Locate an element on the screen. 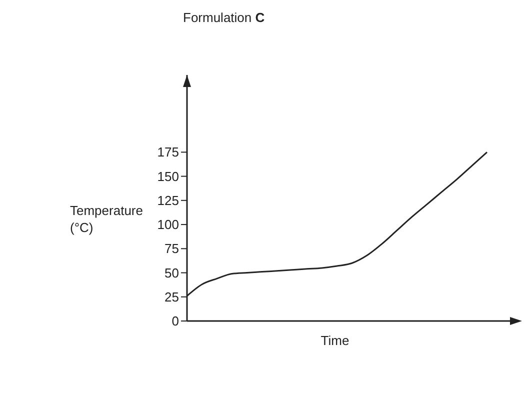  y-tick-label: 50 is located at coordinates (171, 272).